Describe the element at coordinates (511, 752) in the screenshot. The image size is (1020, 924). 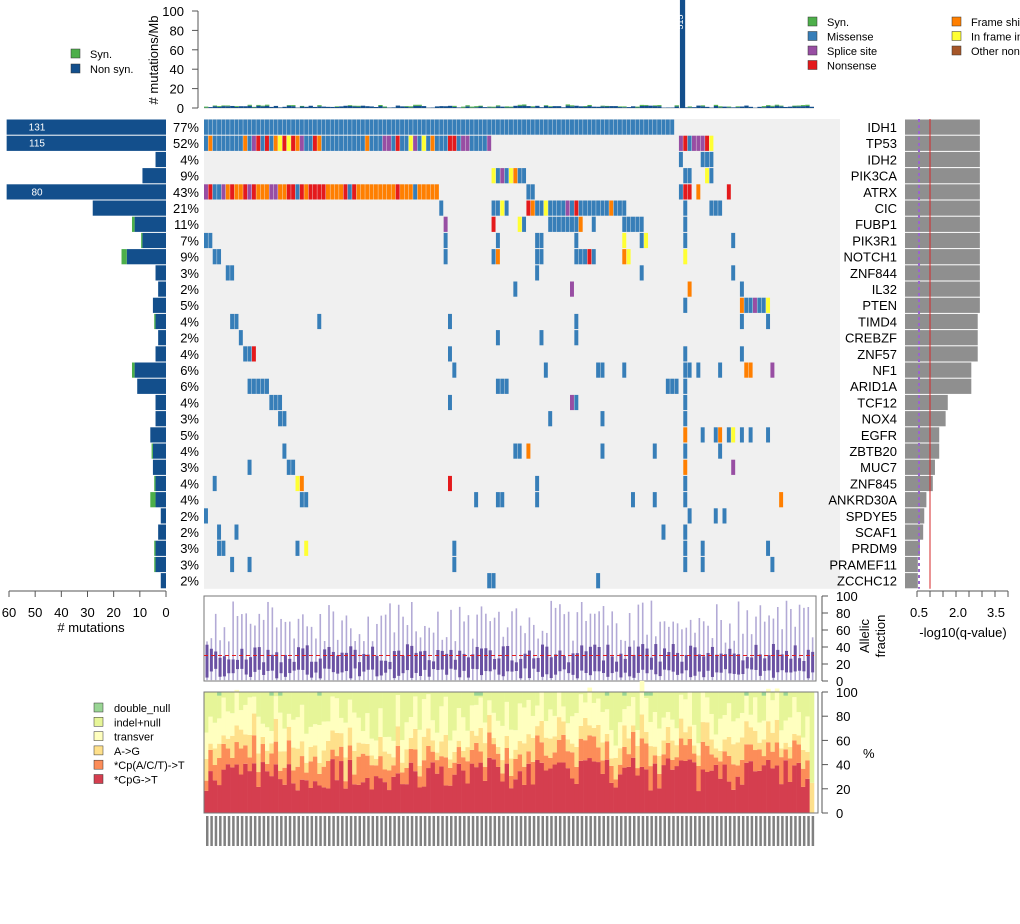
I see `spectrum-frame` at that location.